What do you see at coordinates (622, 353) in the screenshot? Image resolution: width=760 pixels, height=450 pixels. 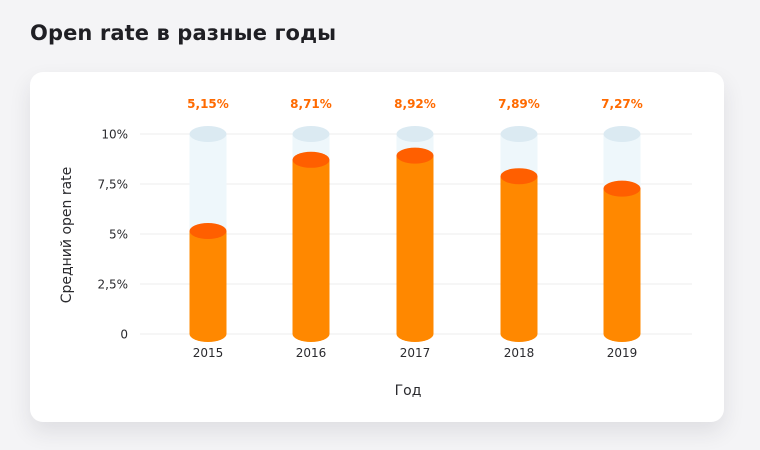 I see `x-tick-label: 2019` at bounding box center [622, 353].